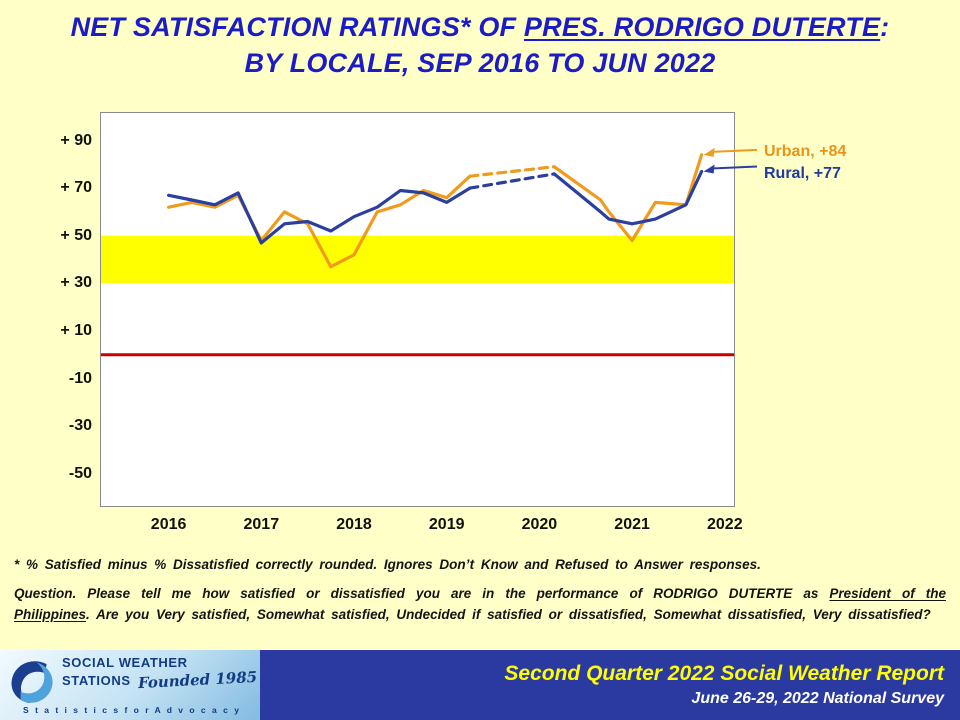 The width and height of the screenshot is (960, 720). Describe the element at coordinates (802, 173) in the screenshot. I see `rural-end-label: Rural, +77` at that location.